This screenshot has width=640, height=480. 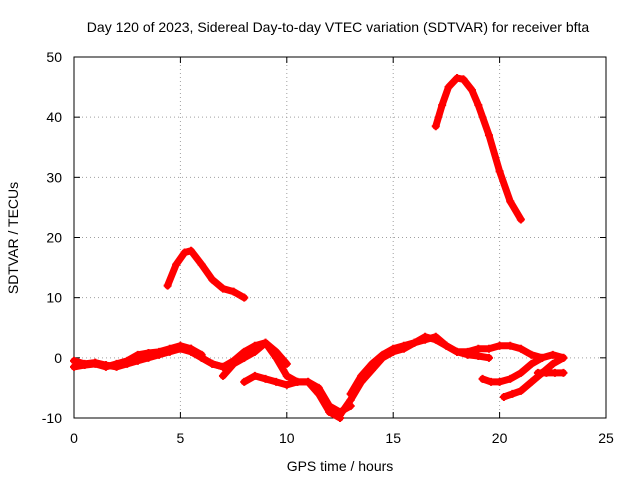 I want to click on series-arc-h, so click(x=446, y=365).